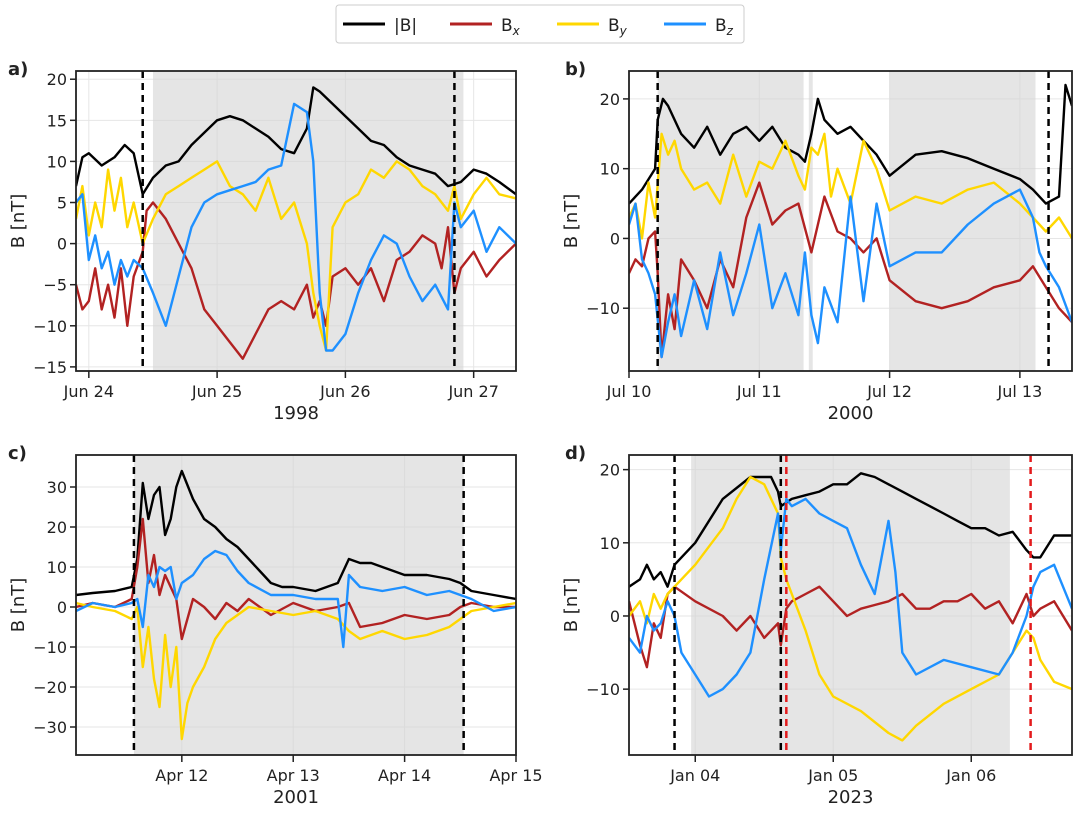 The width and height of the screenshot is (1080, 817). Describe the element at coordinates (88, 391) in the screenshot. I see `x-tick-label: Jun 24` at that location.